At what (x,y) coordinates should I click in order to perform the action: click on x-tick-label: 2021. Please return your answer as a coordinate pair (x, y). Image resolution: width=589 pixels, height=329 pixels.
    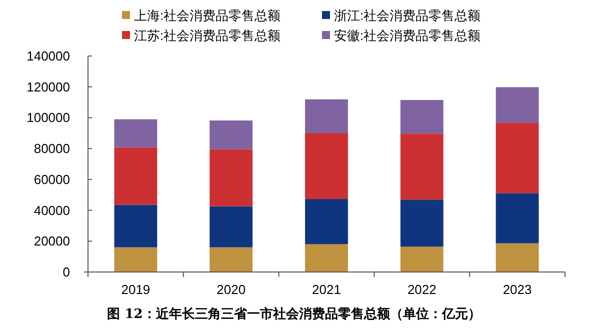
    Looking at the image, I should click on (326, 289).